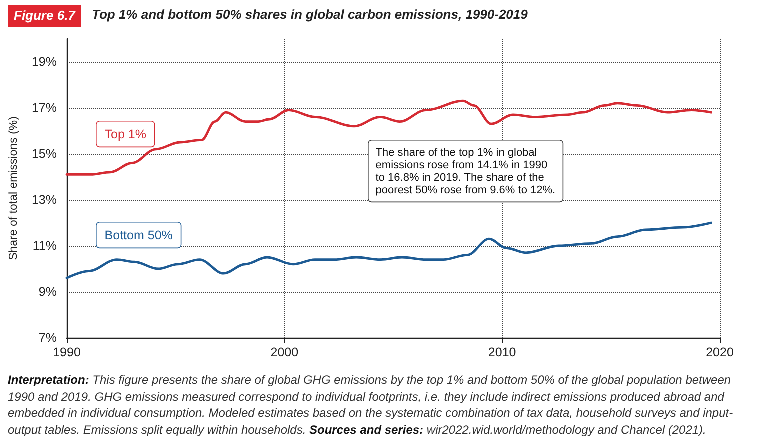 Image resolution: width=758 pixels, height=446 pixels. What do you see at coordinates (44, 108) in the screenshot?
I see `y-tick-label: 17%` at bounding box center [44, 108].